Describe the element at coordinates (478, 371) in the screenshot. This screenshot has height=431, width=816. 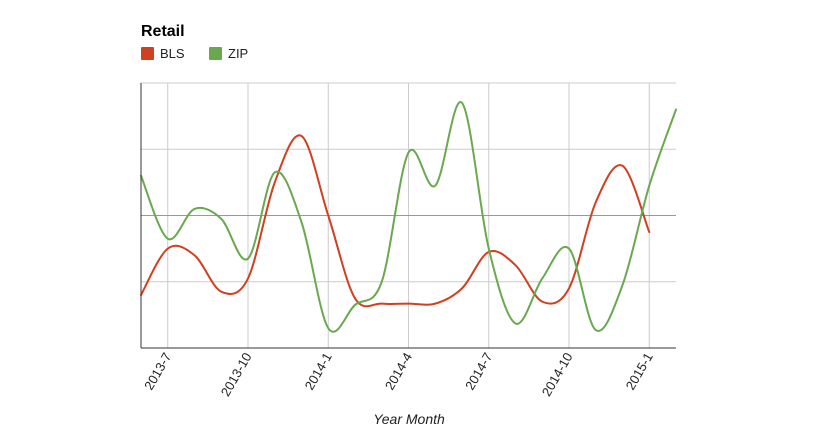
I see `x-tick-label: 2014-7` at that location.